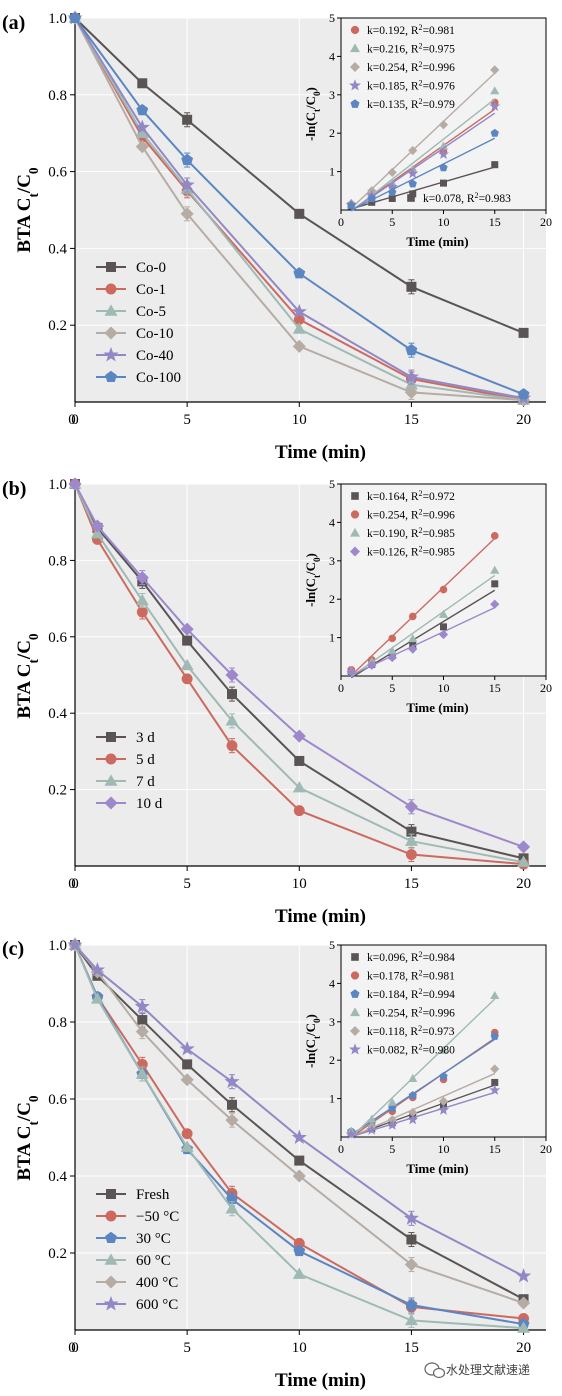  I want to click on inset-y-tick-label: 5, so click(332, 484).